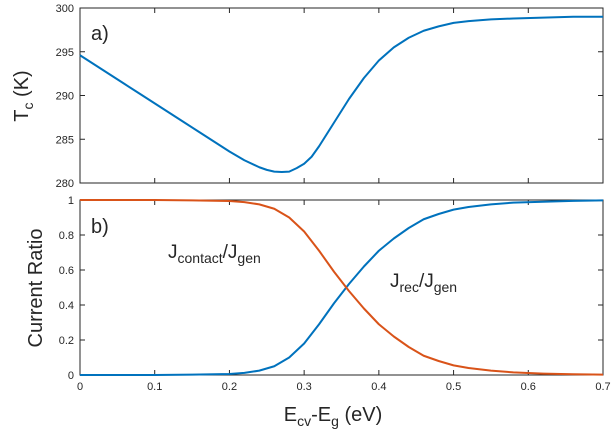 This screenshot has width=614, height=430. What do you see at coordinates (100, 227) in the screenshot?
I see `panel-b-label: b)` at bounding box center [100, 227].